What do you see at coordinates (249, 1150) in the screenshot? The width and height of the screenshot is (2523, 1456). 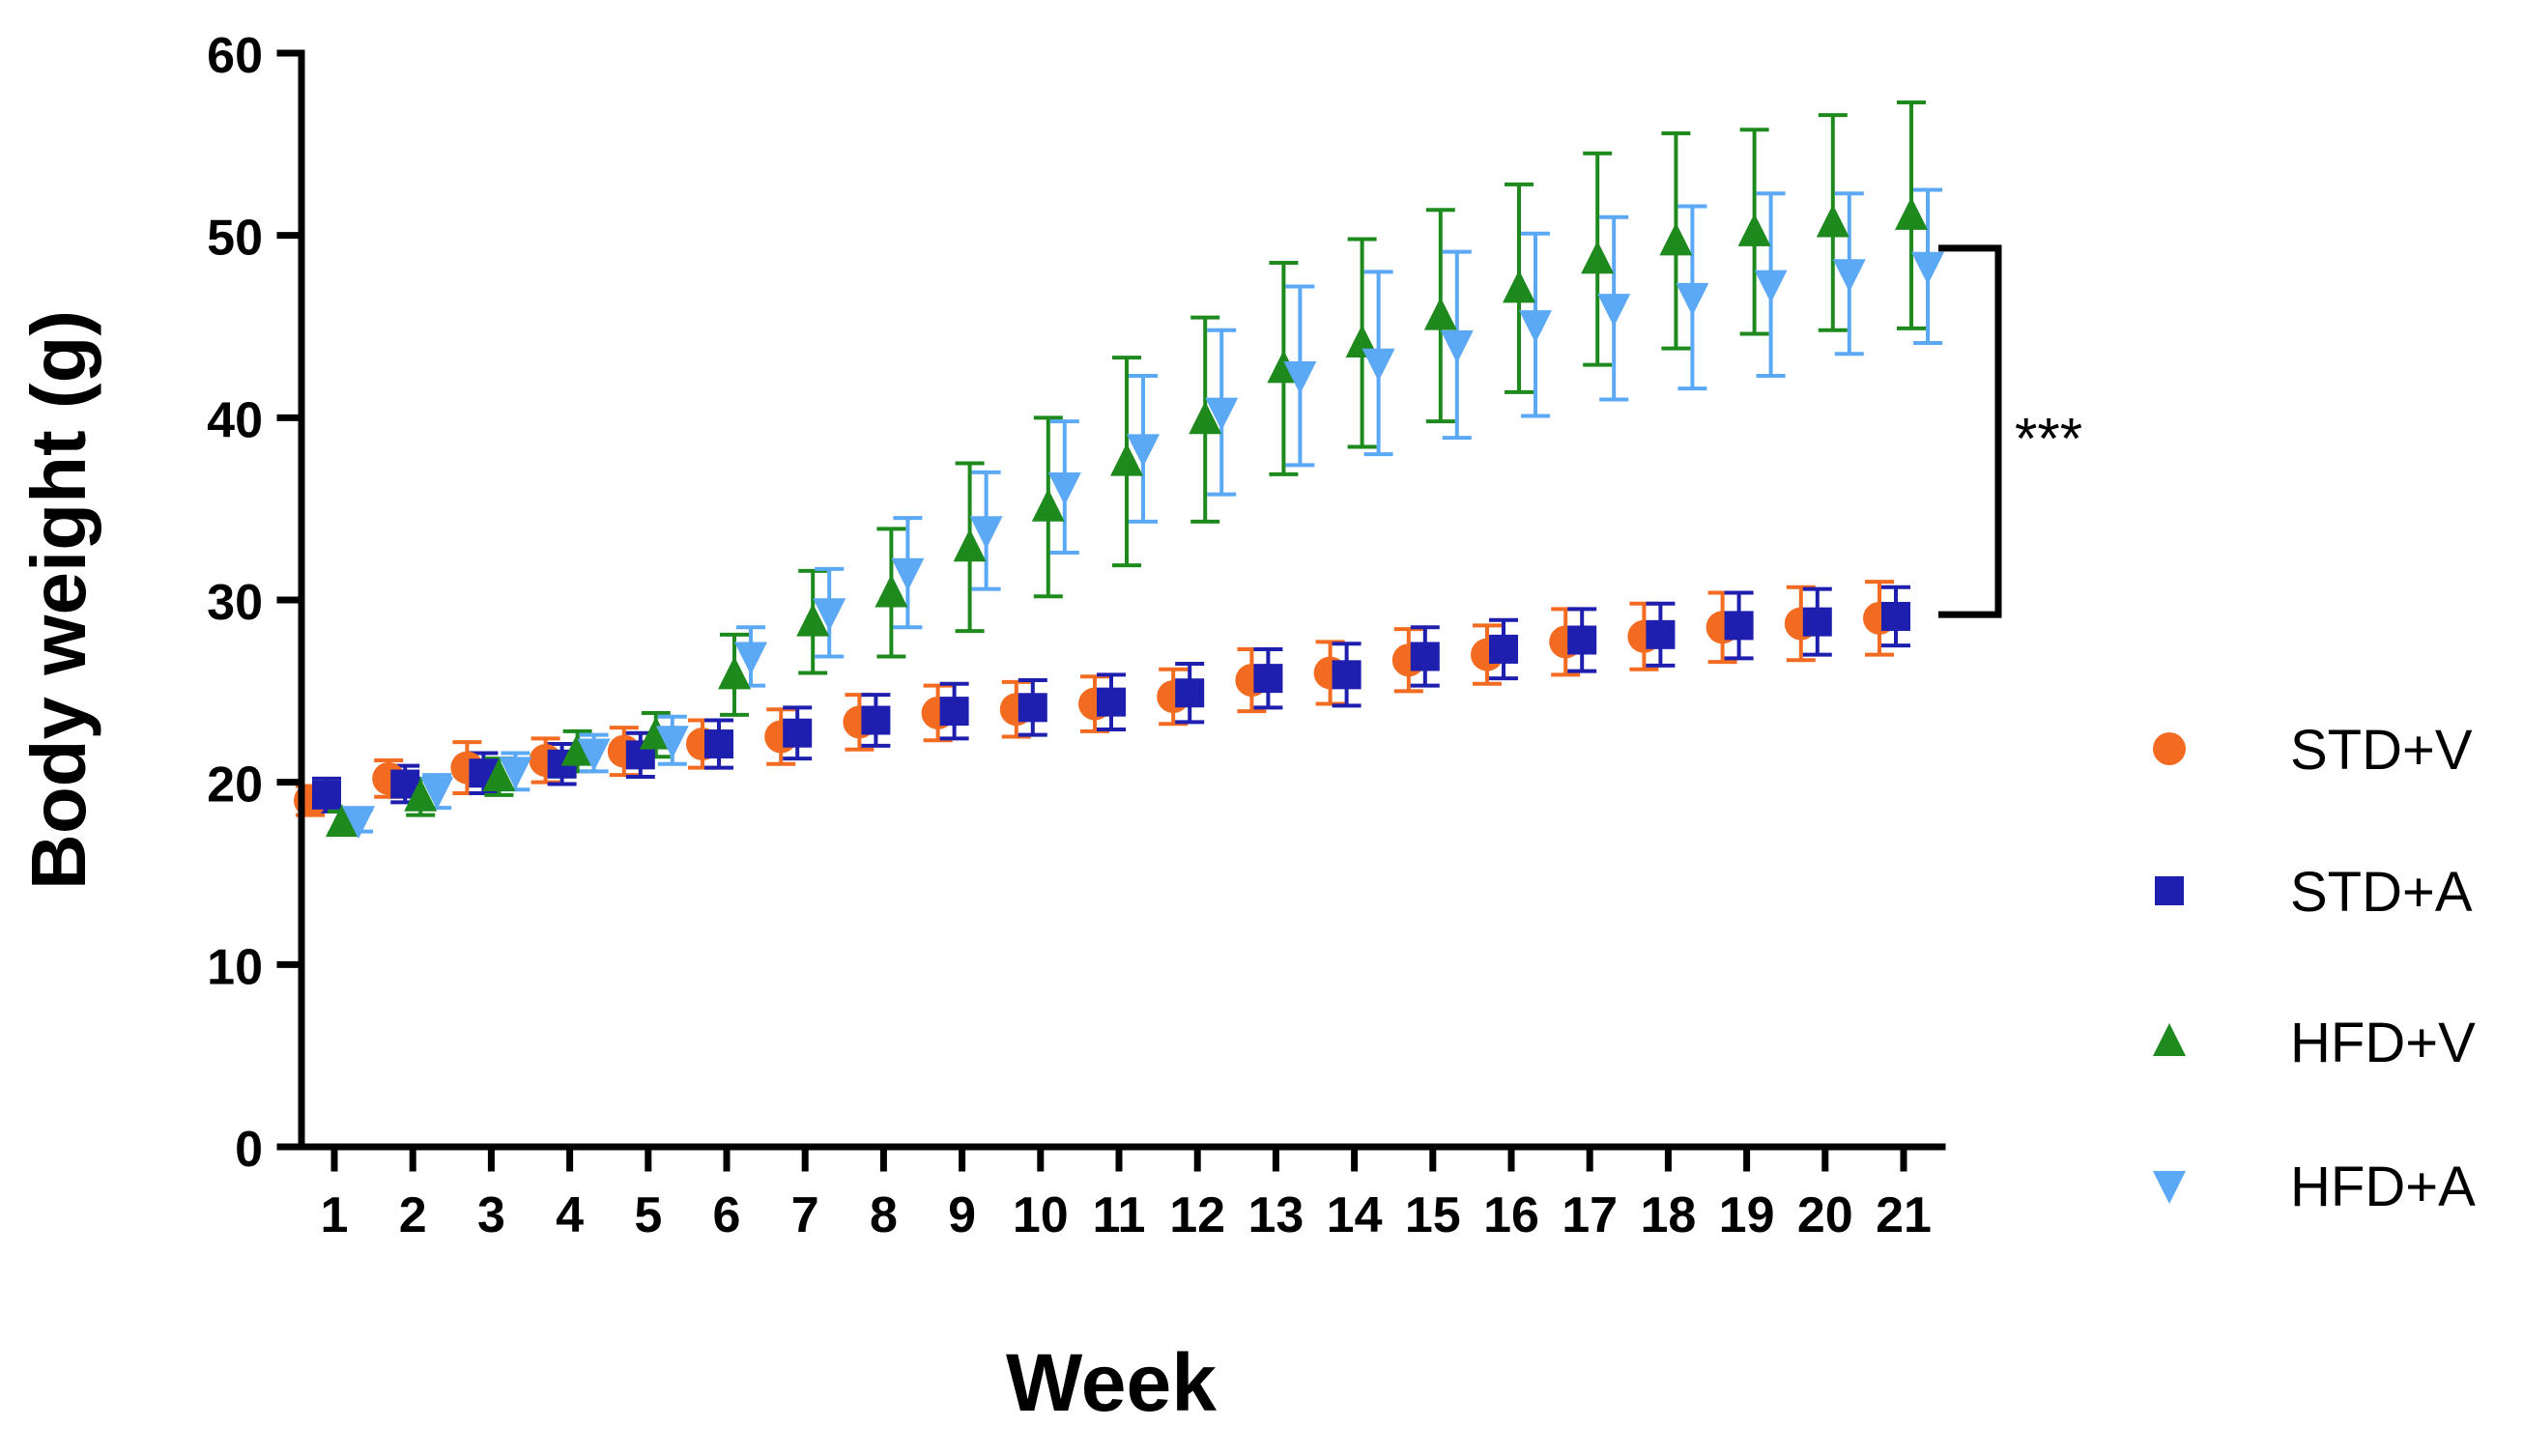 I see `y-tick-label-0: 0` at bounding box center [249, 1150].